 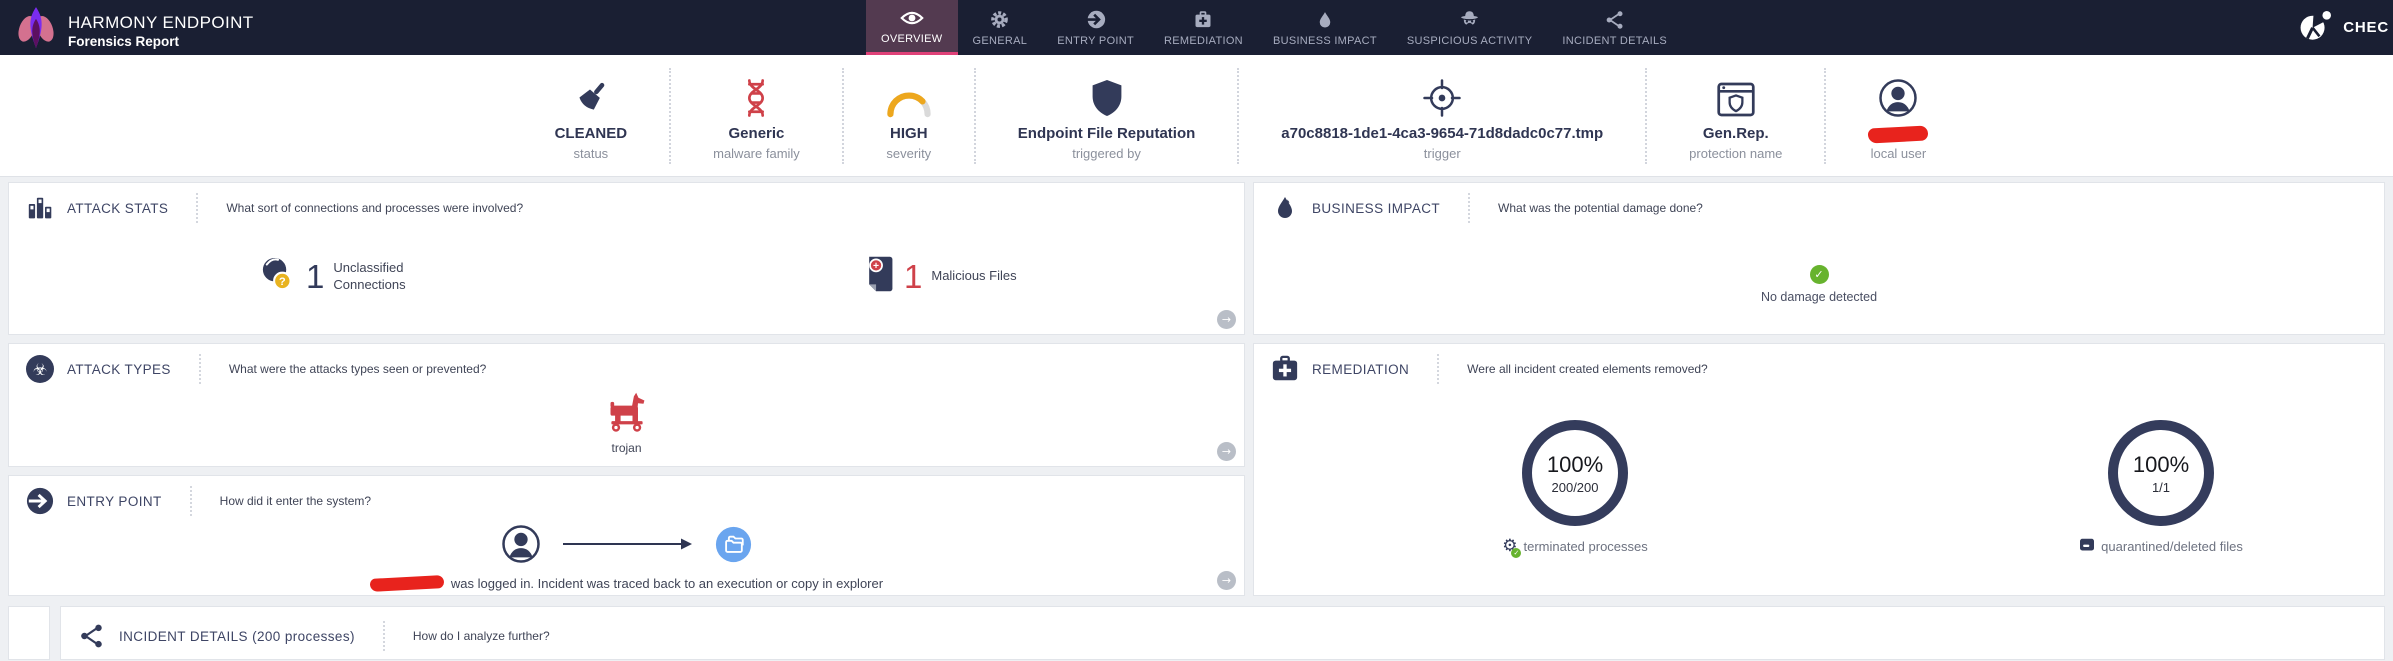 What do you see at coordinates (295, 501) in the screenshot?
I see `panel-question: How did it enter the system?` at bounding box center [295, 501].